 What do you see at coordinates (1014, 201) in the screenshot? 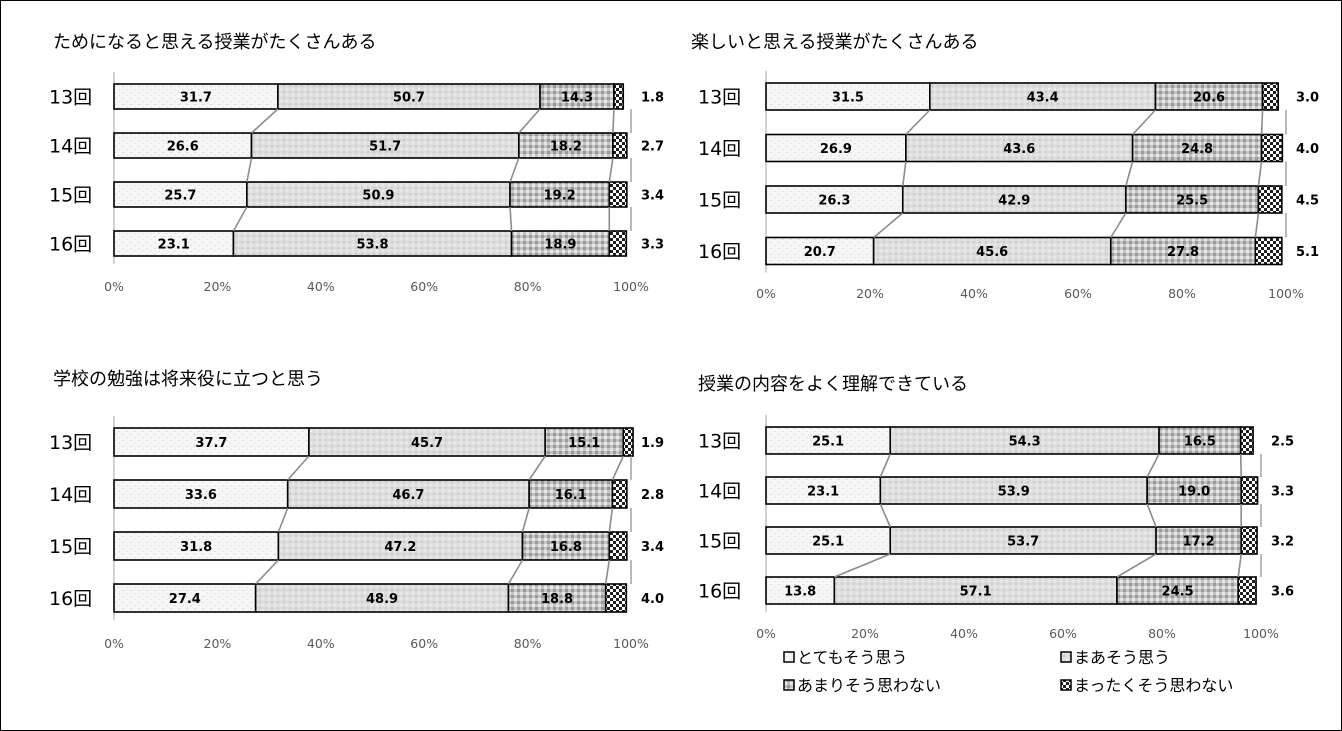
I see `data-label: 42.9` at bounding box center [1014, 201].